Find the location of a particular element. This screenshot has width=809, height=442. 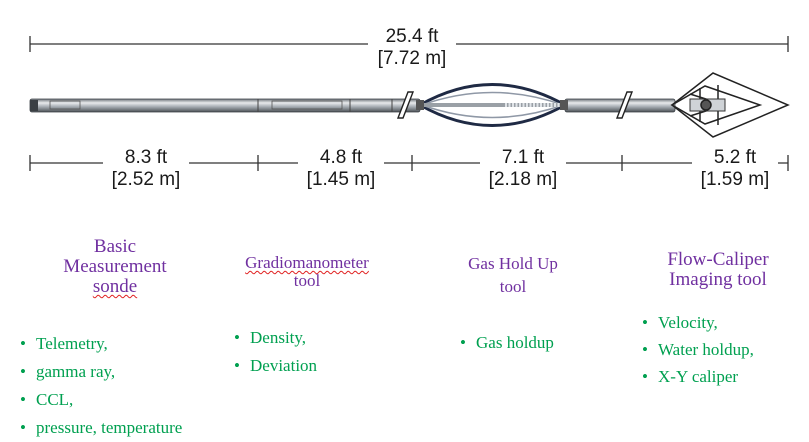

list-item: Telemetry, is located at coordinates (101, 344).